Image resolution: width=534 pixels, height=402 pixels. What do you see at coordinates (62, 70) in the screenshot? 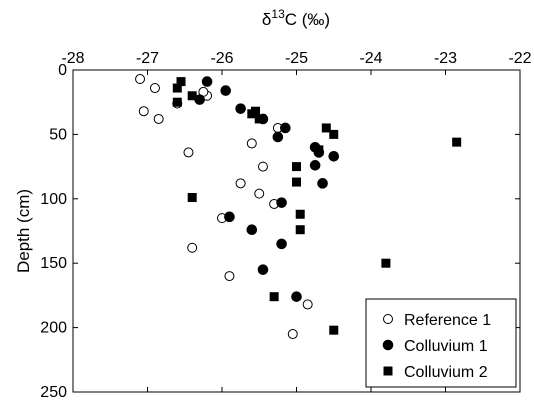
I see `y-tick-label: 0` at bounding box center [62, 70].